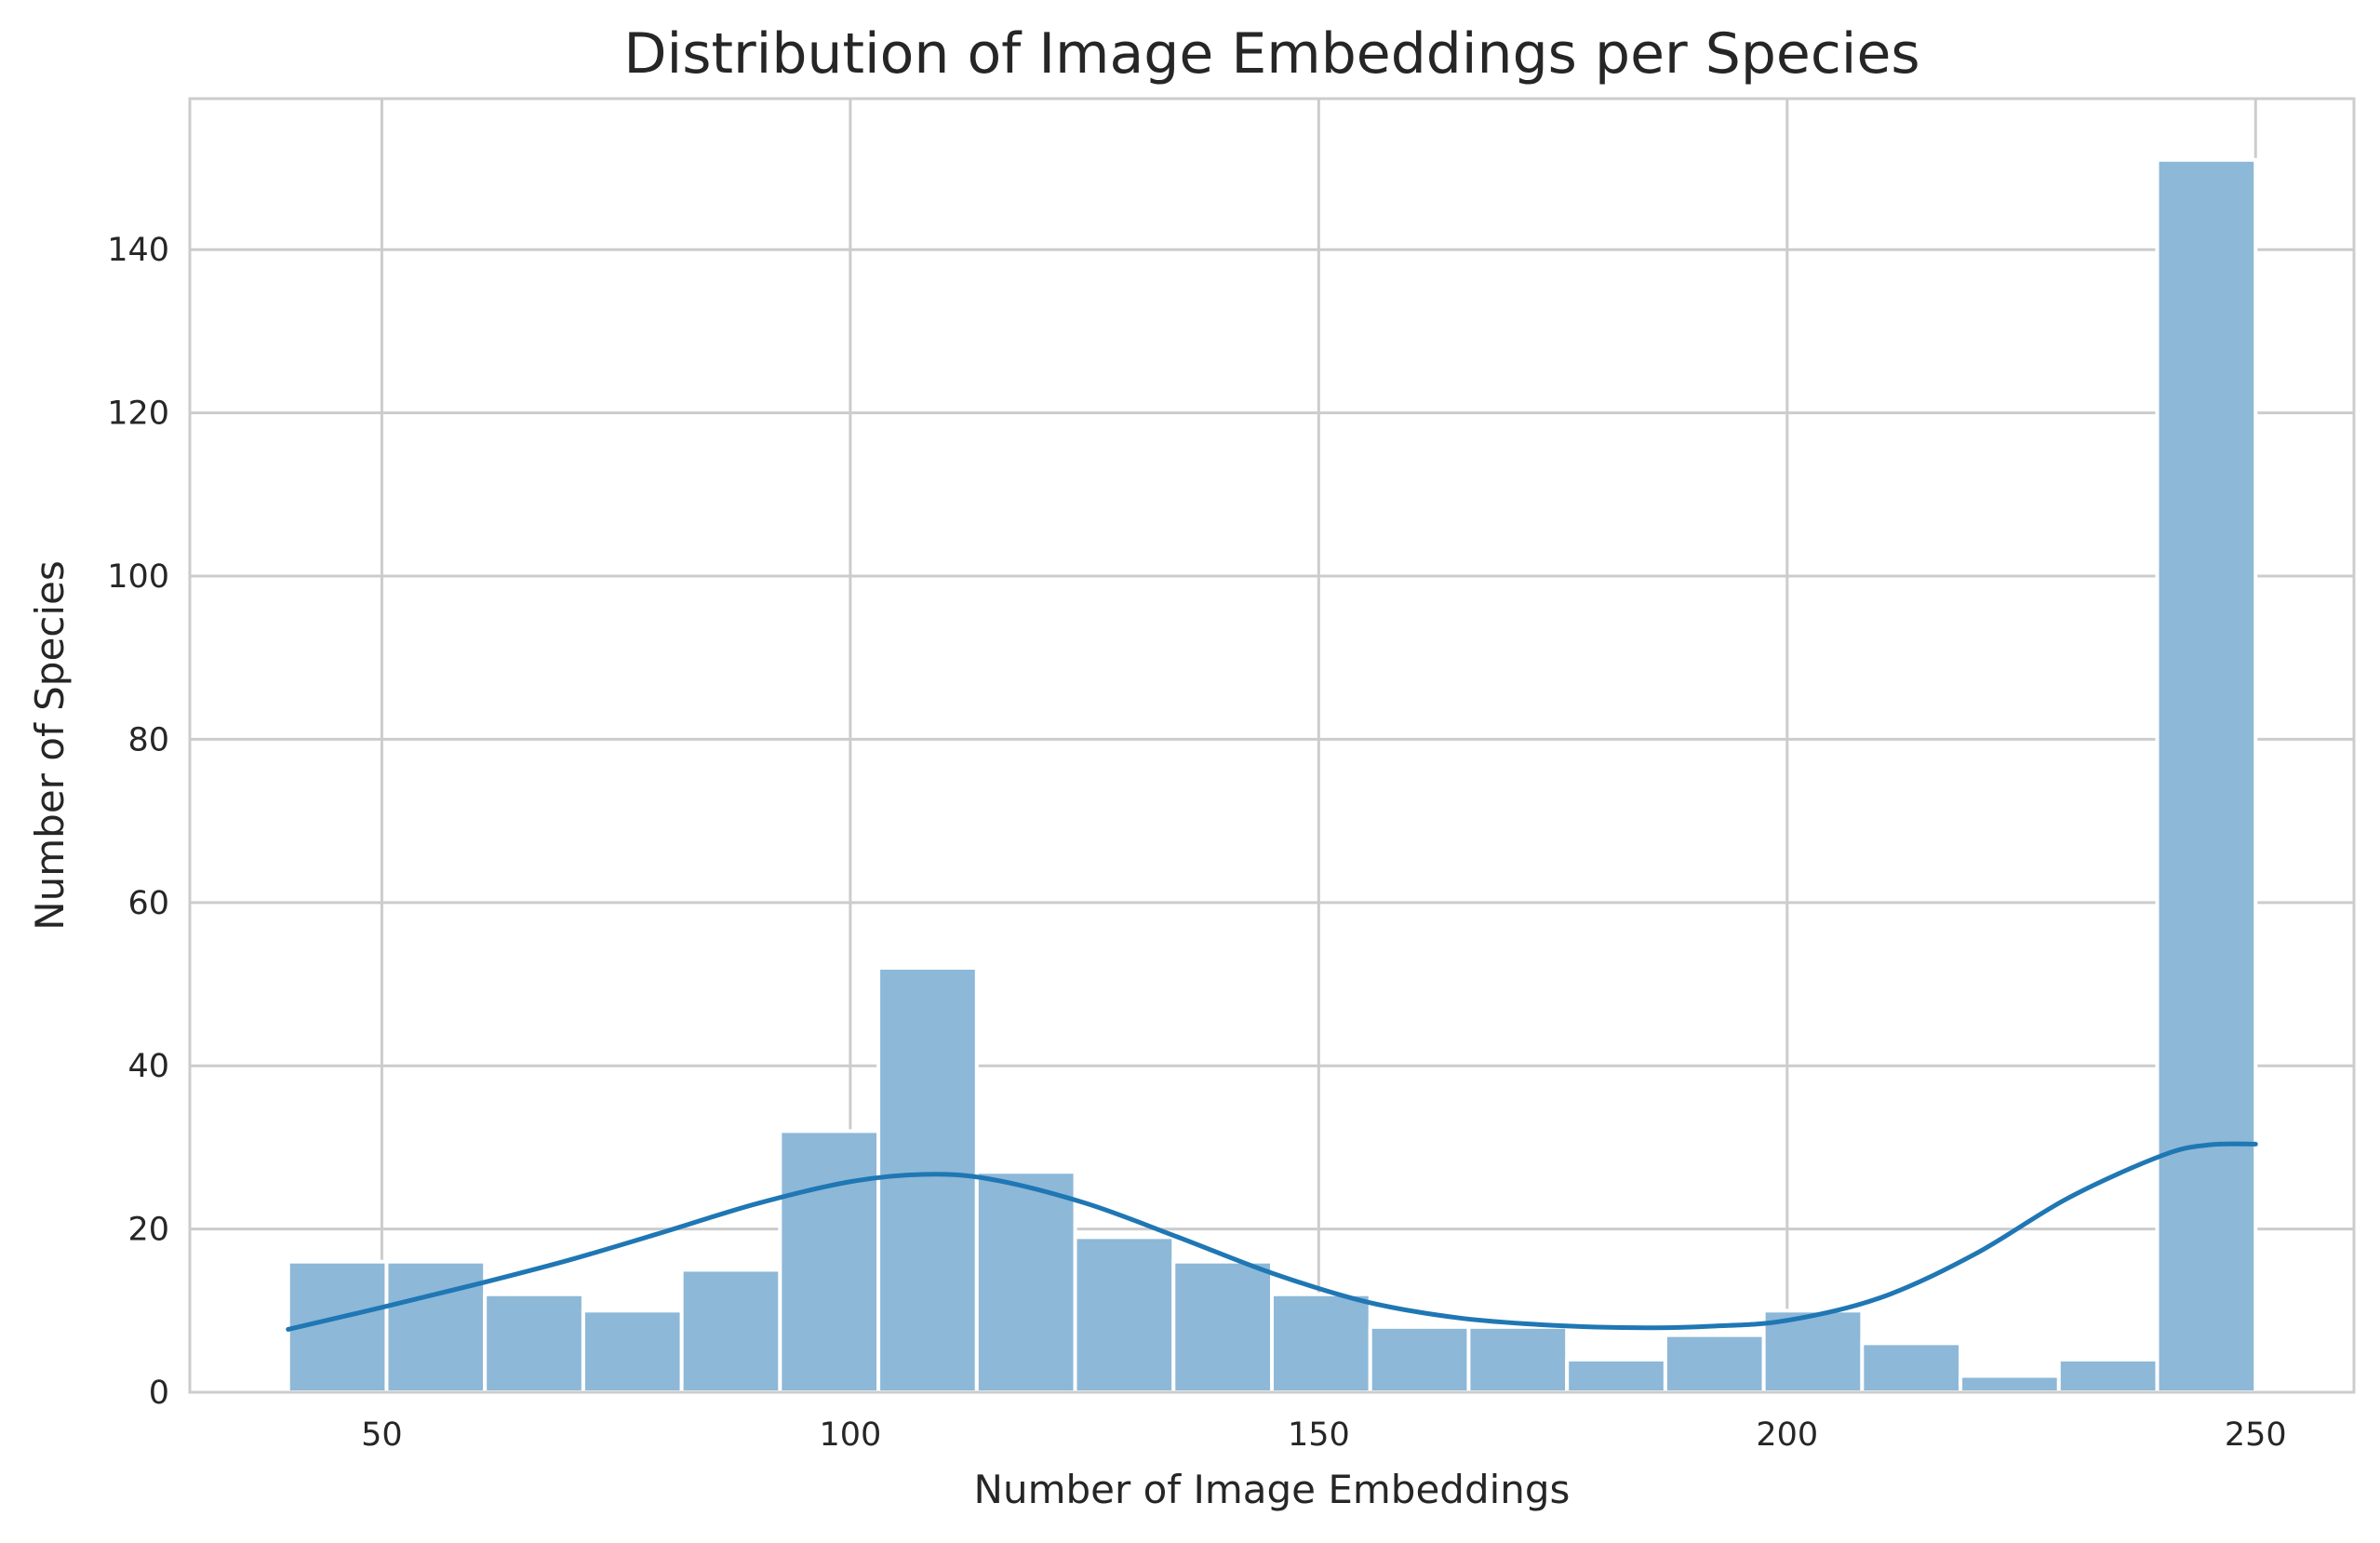 This screenshot has height=1543, width=2380. What do you see at coordinates (1319, 1435) in the screenshot?
I see `x-tick-label: 150` at bounding box center [1319, 1435].